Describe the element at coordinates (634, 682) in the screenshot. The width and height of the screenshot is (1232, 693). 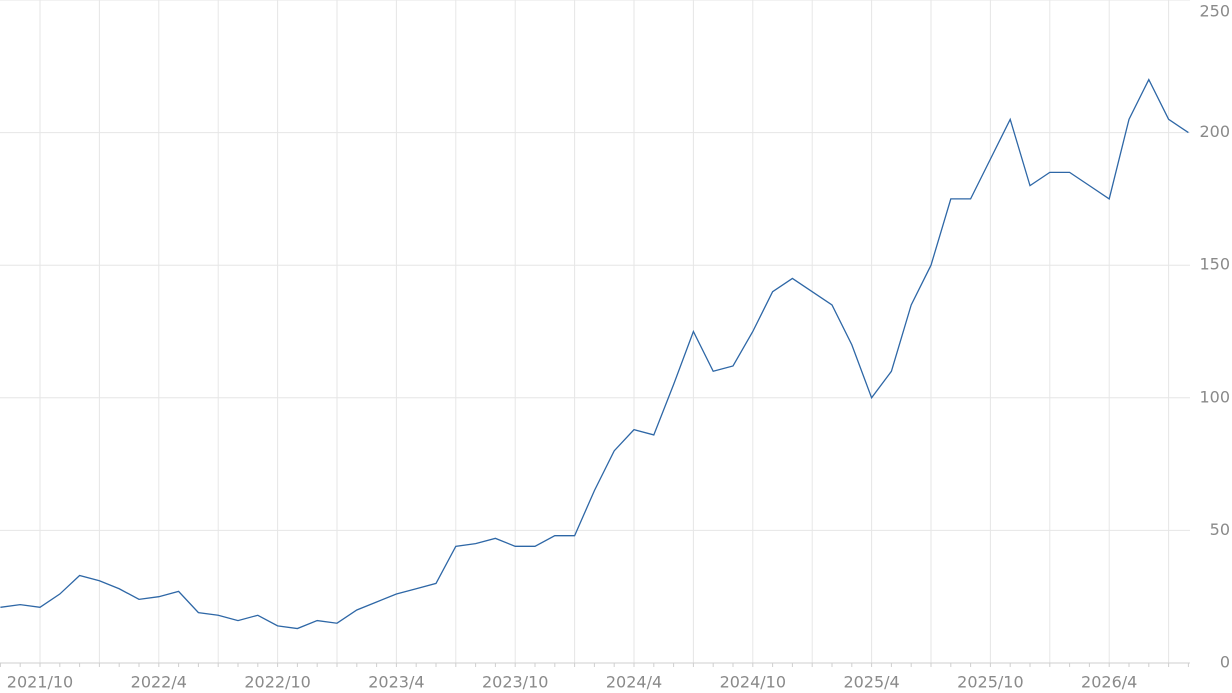
I see `x-tick-label: 2024/4` at that location.